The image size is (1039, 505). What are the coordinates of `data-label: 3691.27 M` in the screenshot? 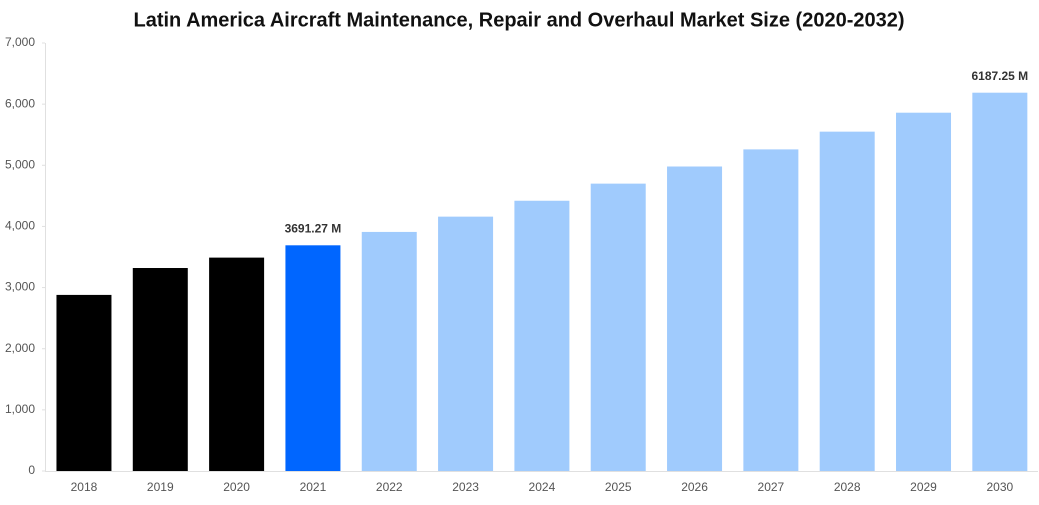 It's located at (313, 228).